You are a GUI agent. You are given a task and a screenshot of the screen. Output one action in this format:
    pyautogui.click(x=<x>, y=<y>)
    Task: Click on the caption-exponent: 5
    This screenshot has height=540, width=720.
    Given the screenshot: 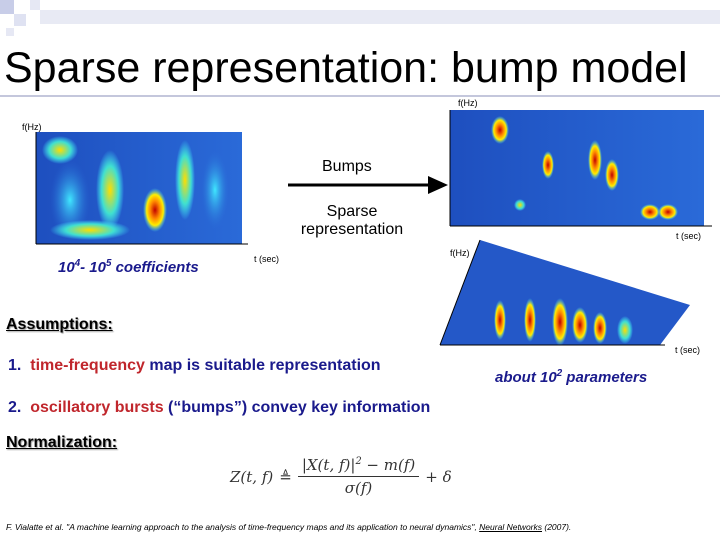 What is the action you would take?
    pyautogui.click(x=108, y=263)
    